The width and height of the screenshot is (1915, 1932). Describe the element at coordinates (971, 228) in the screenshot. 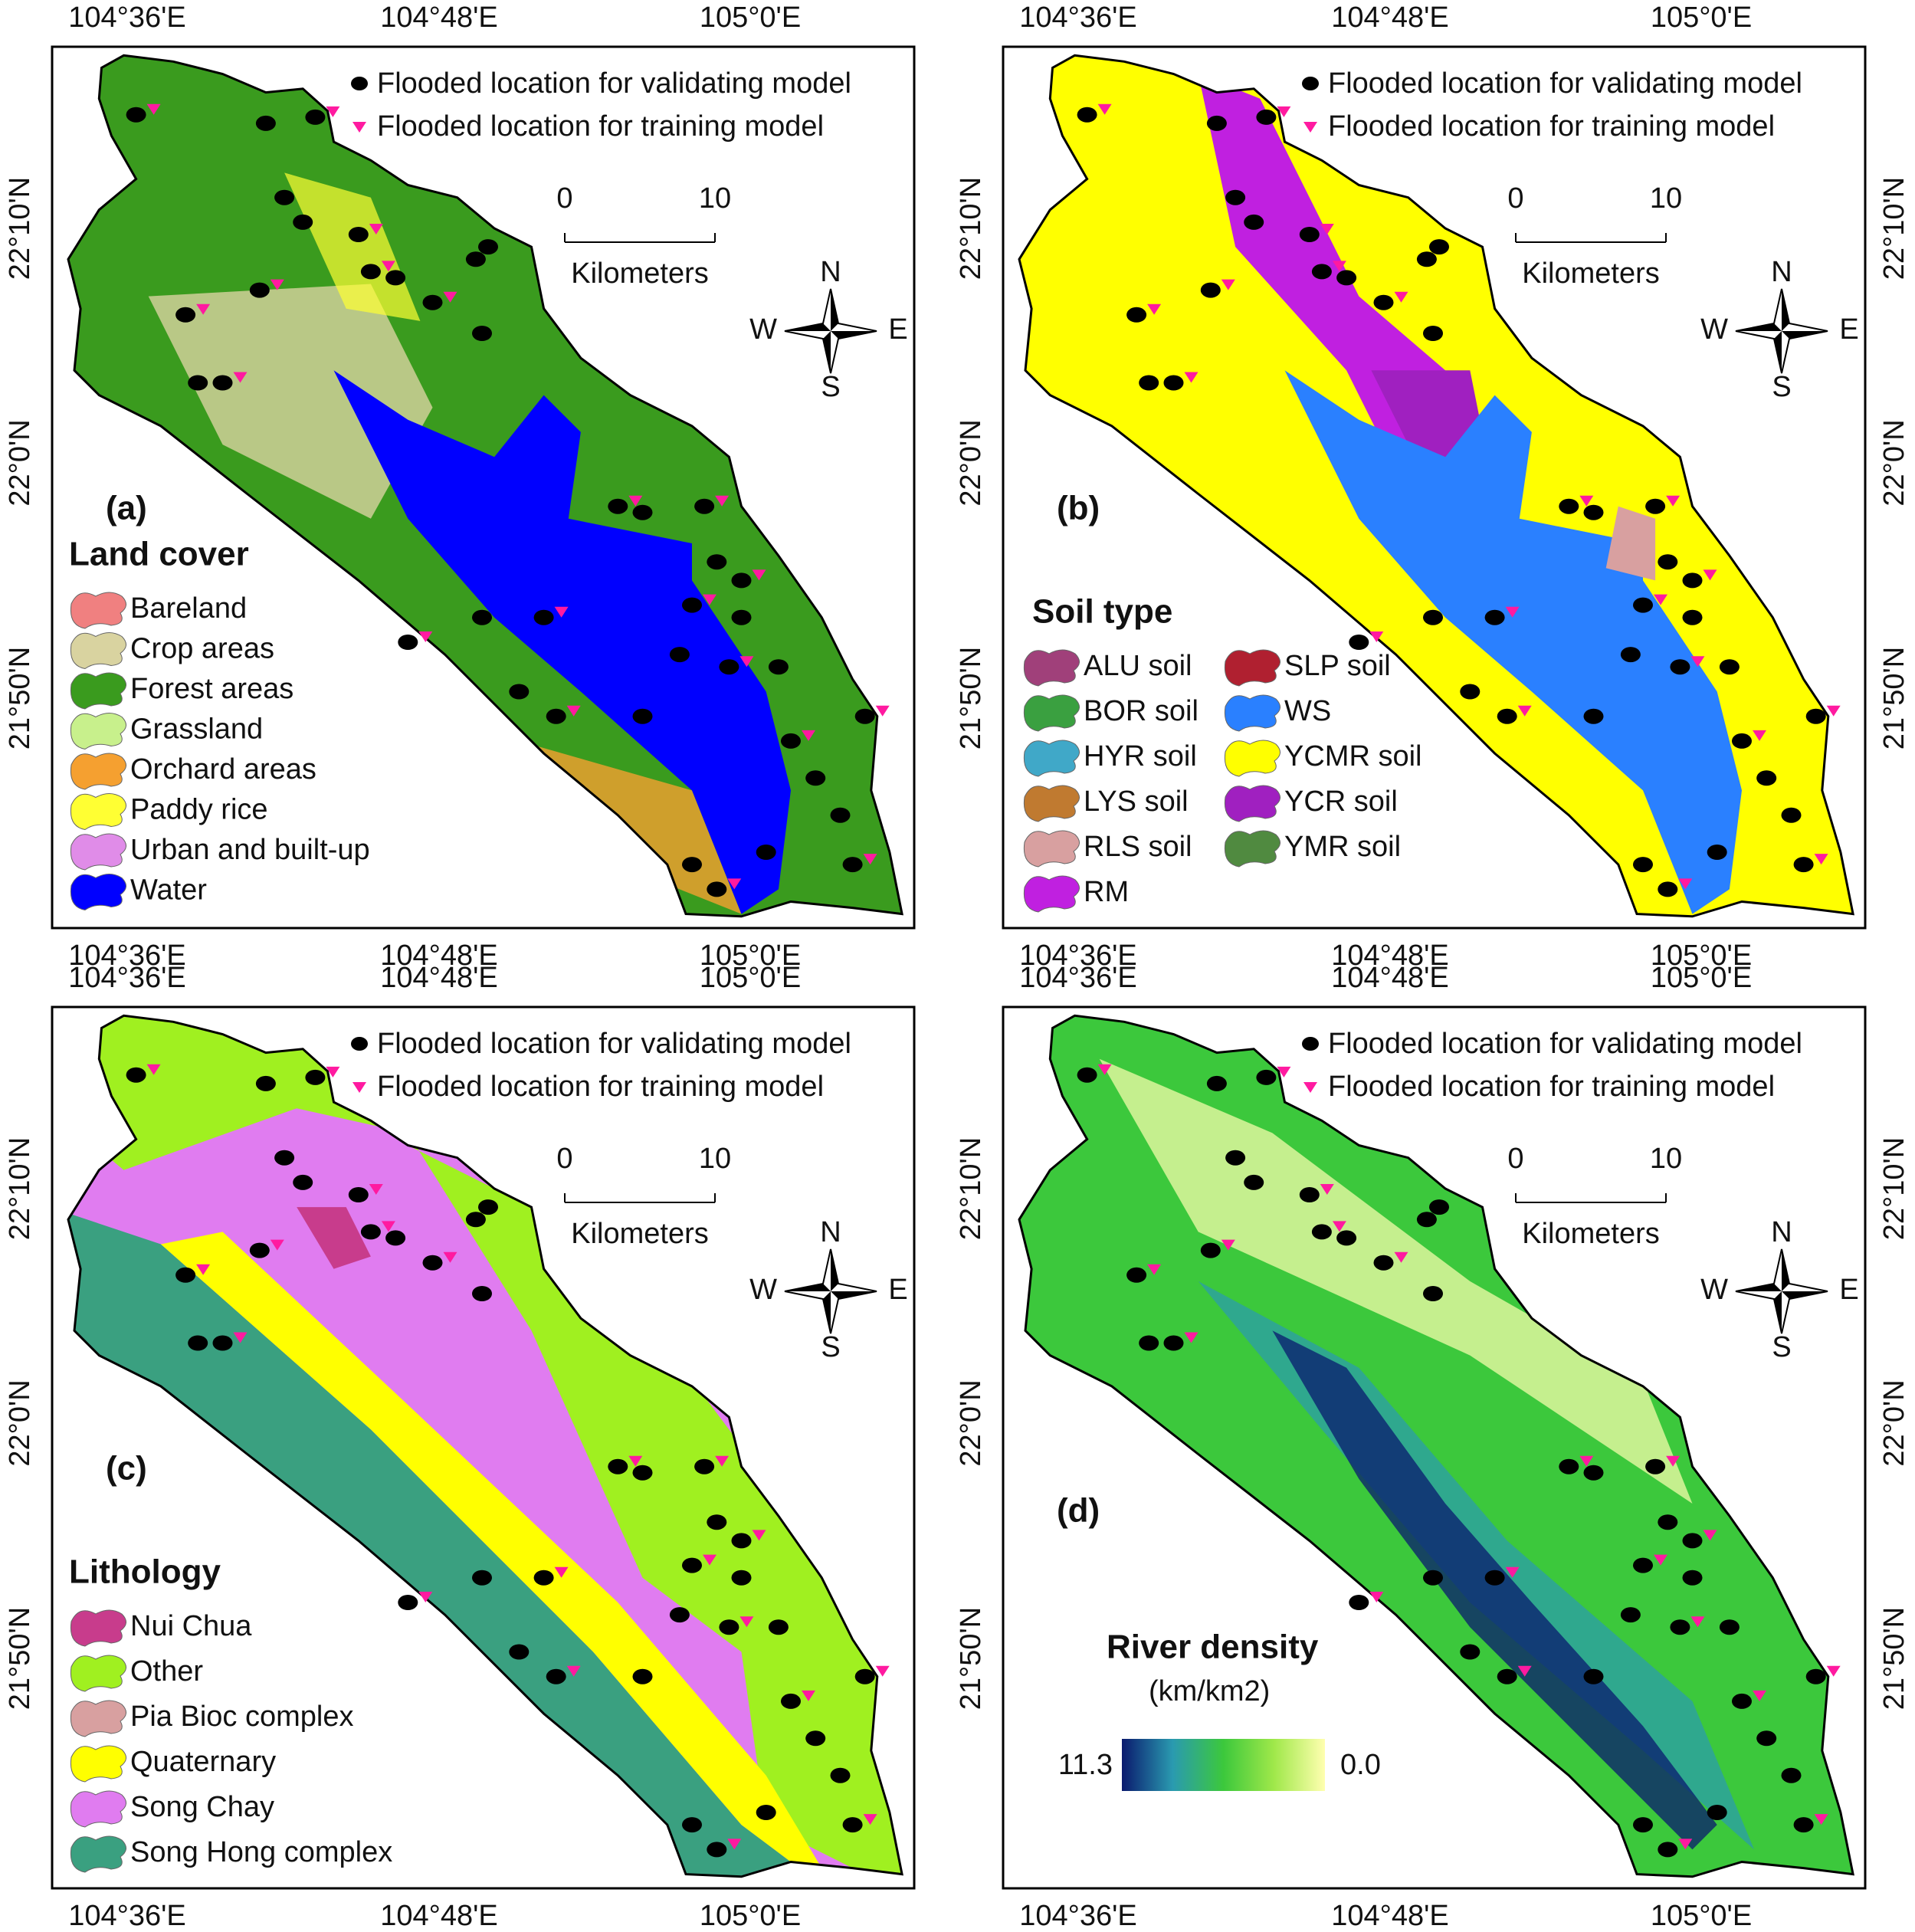

I see `lat-label: 22°10'N` at that location.